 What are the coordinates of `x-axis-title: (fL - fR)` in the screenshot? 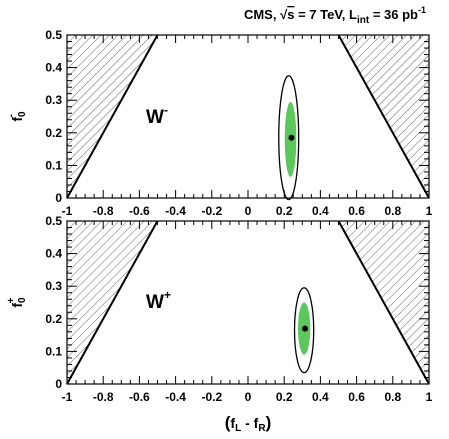 It's located at (248, 423).